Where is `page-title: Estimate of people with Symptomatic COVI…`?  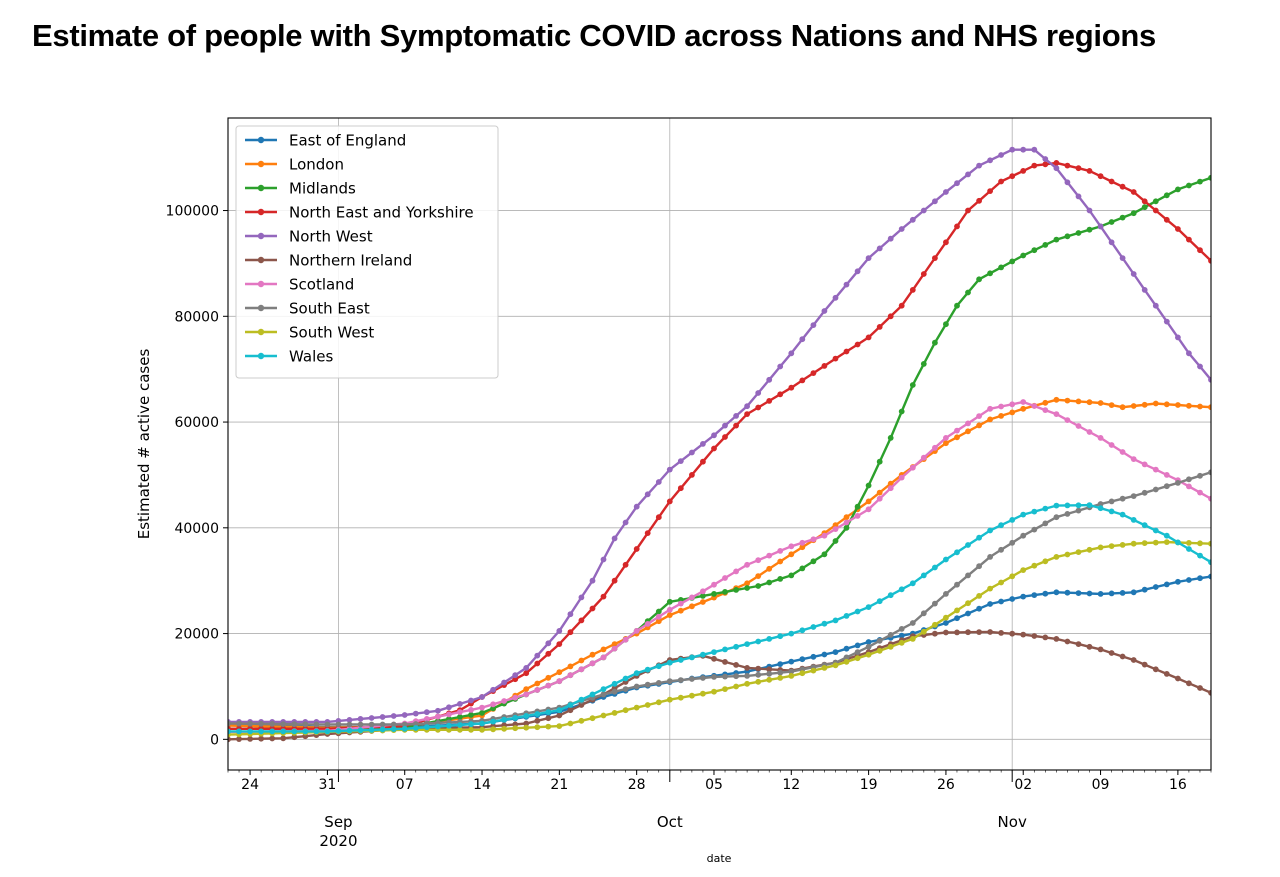 page-title: Estimate of people with Symptomatic COVI… is located at coordinates (594, 35).